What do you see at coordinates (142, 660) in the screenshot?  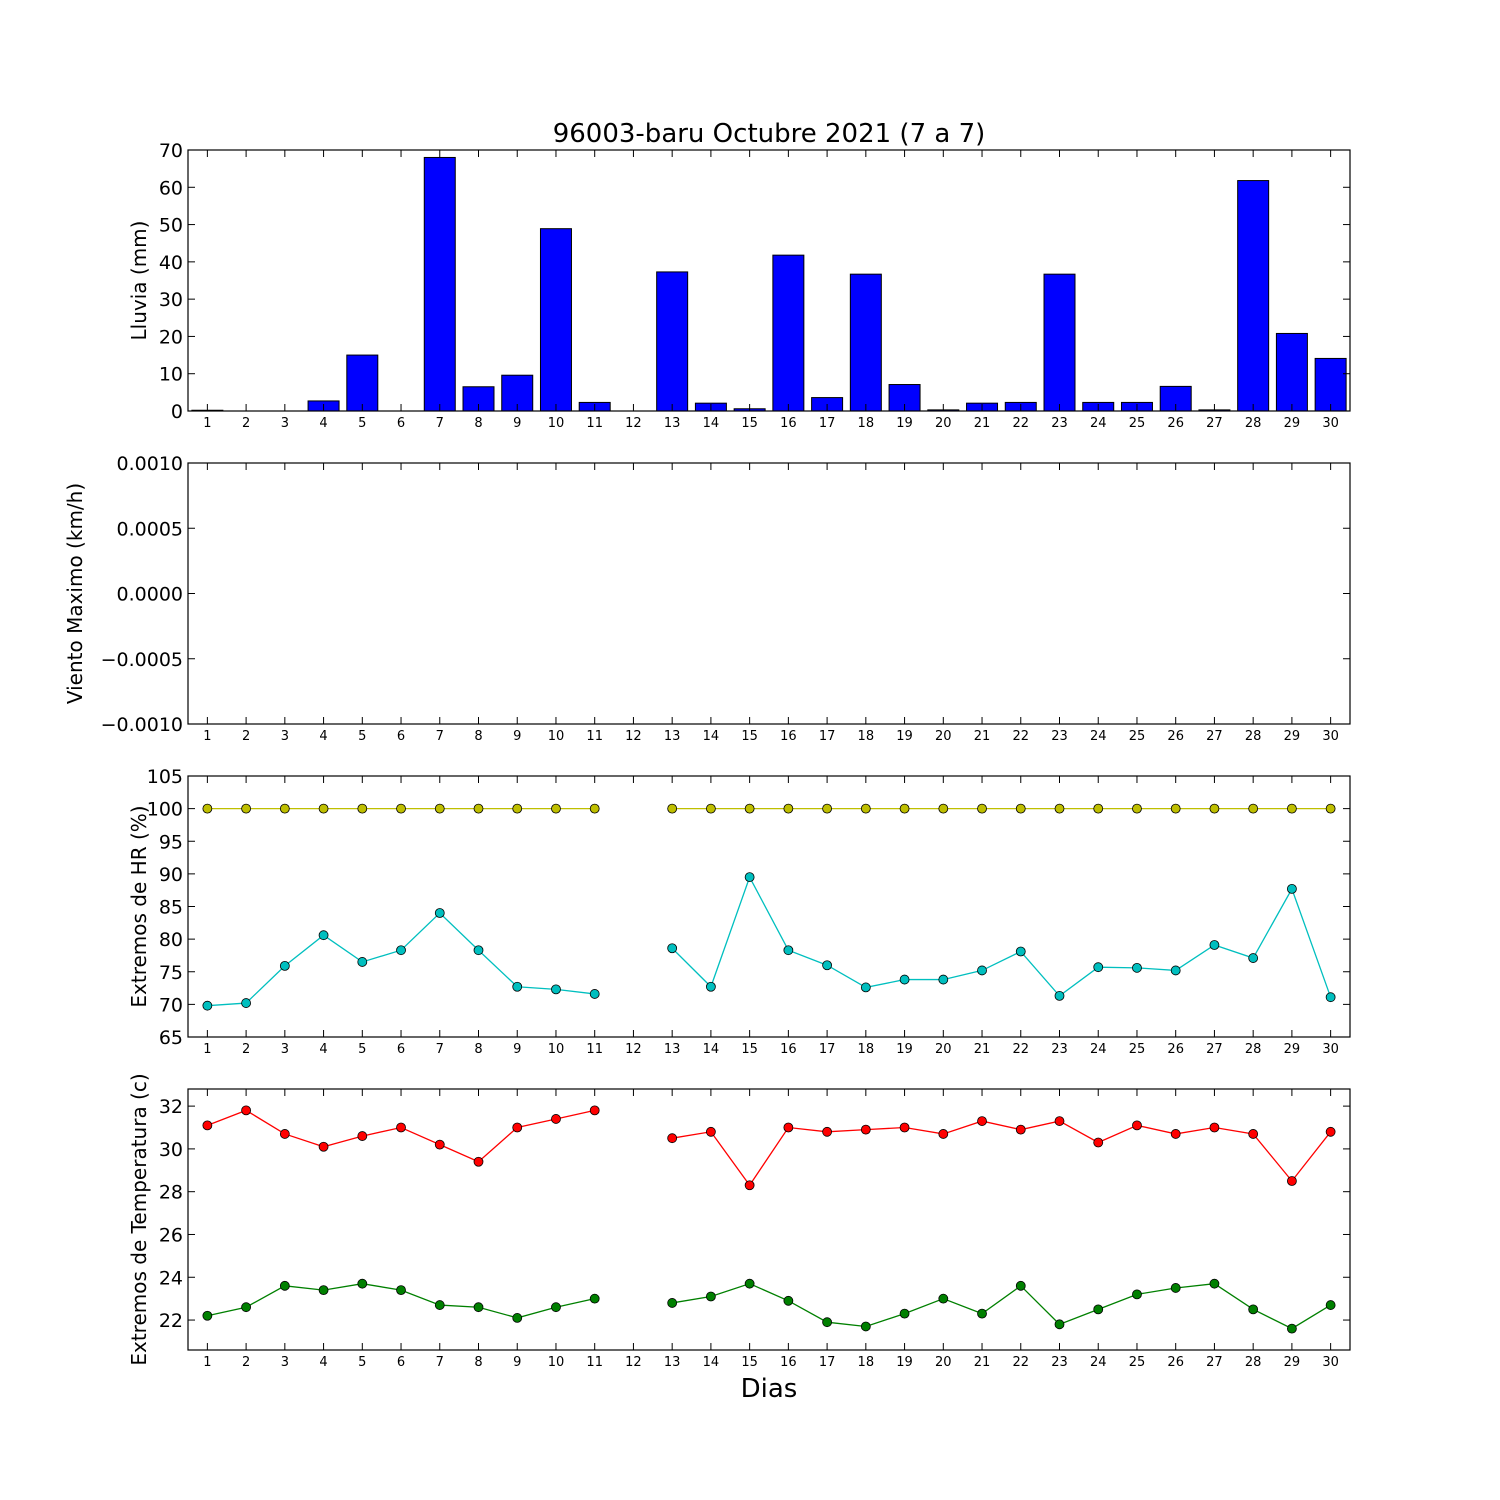 I see `wind-ytick-label: −0.0005` at bounding box center [142, 660].